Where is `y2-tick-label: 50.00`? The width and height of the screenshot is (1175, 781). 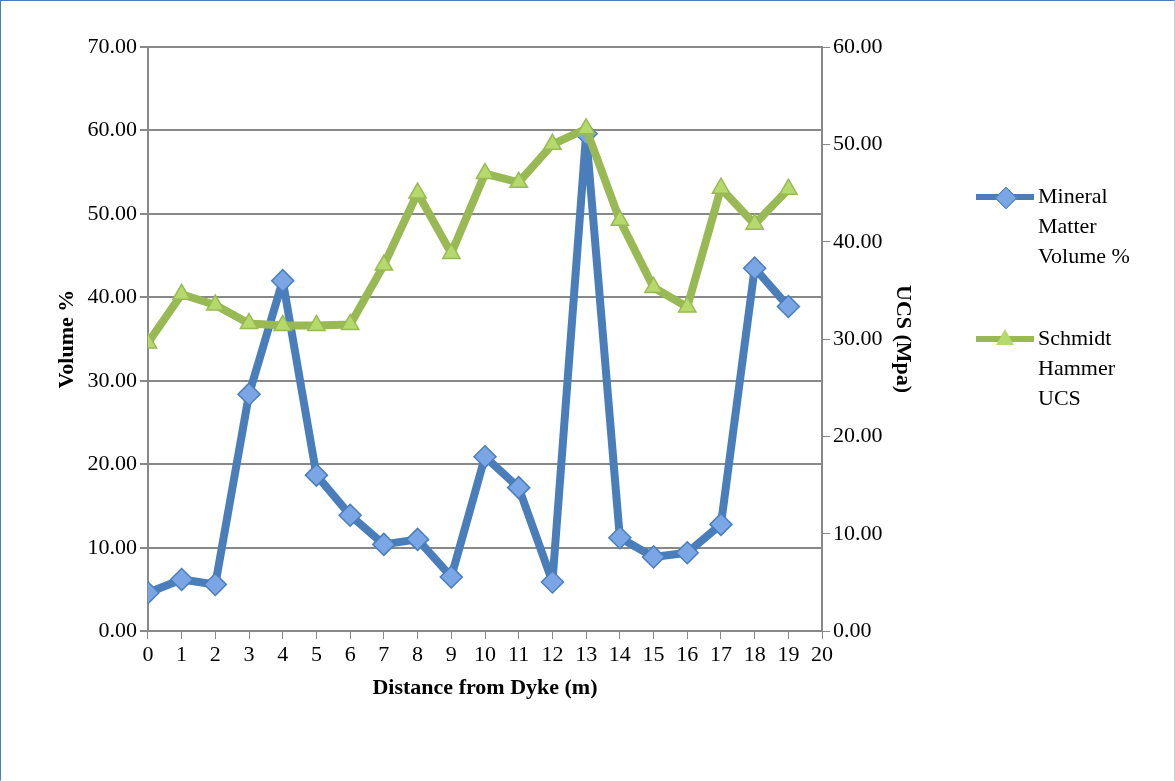
y2-tick-label: 50.00 is located at coordinates (858, 143).